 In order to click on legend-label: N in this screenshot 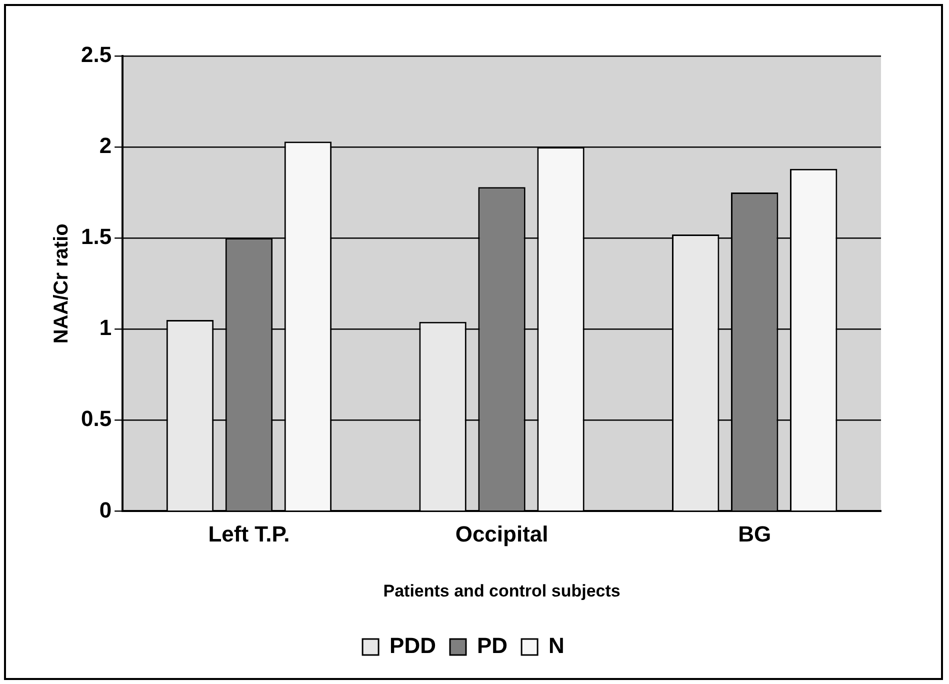, I will do `click(556, 645)`.